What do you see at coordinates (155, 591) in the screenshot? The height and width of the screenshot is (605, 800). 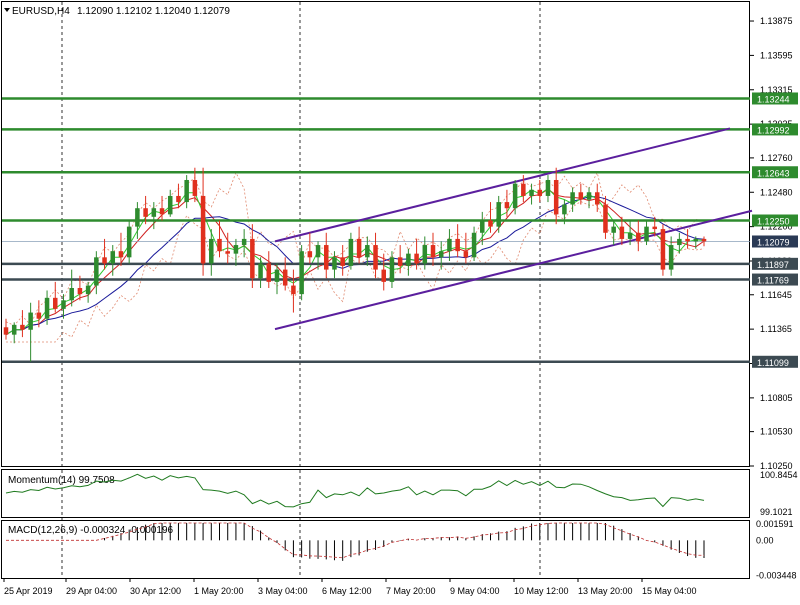 I see `time-tick-label: 30 Apr 12:00` at bounding box center [155, 591].